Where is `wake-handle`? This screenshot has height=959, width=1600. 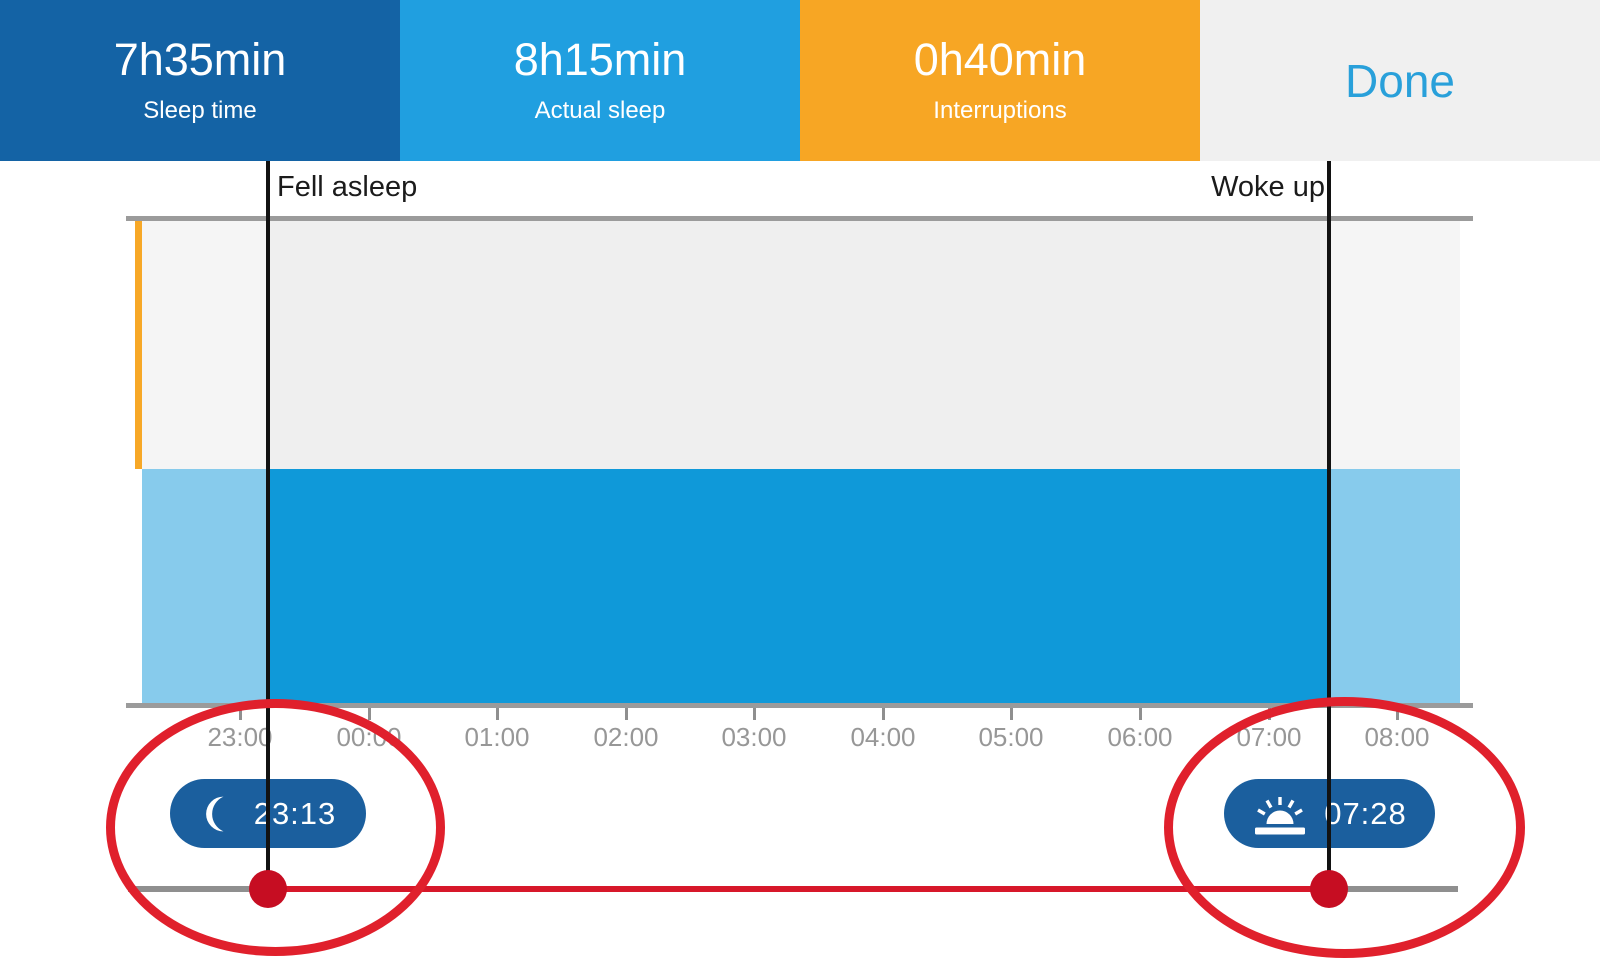 wake-handle is located at coordinates (1329, 889).